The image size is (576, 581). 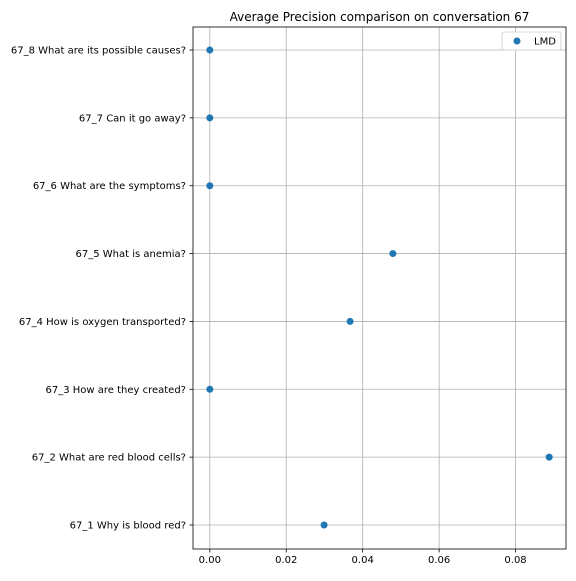 What do you see at coordinates (545, 42) in the screenshot?
I see `legend-label: LMD` at bounding box center [545, 42].